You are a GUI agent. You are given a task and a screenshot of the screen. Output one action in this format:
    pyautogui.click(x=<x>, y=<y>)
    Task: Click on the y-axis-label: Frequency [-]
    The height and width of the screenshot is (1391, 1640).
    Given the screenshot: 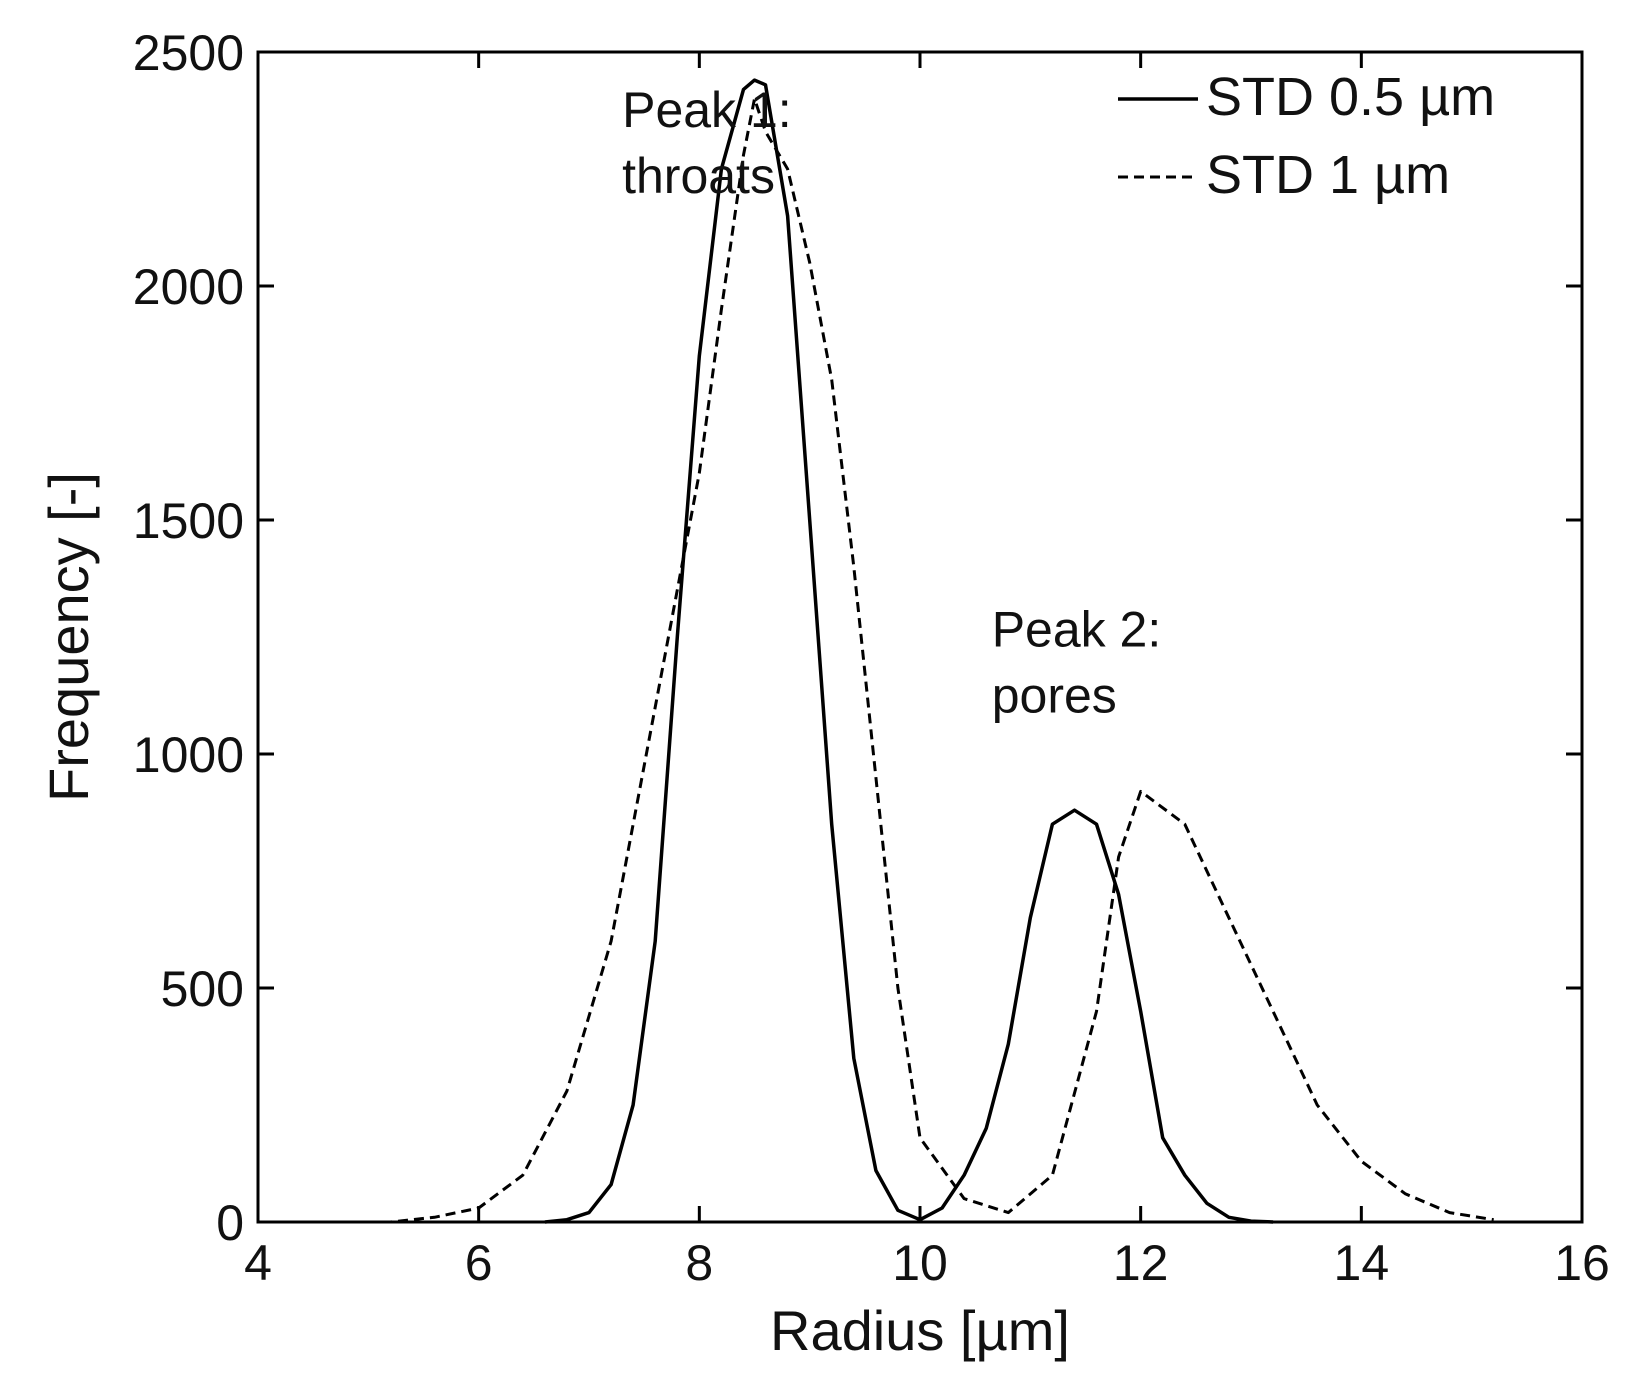 What is the action you would take?
    pyautogui.click(x=68, y=637)
    